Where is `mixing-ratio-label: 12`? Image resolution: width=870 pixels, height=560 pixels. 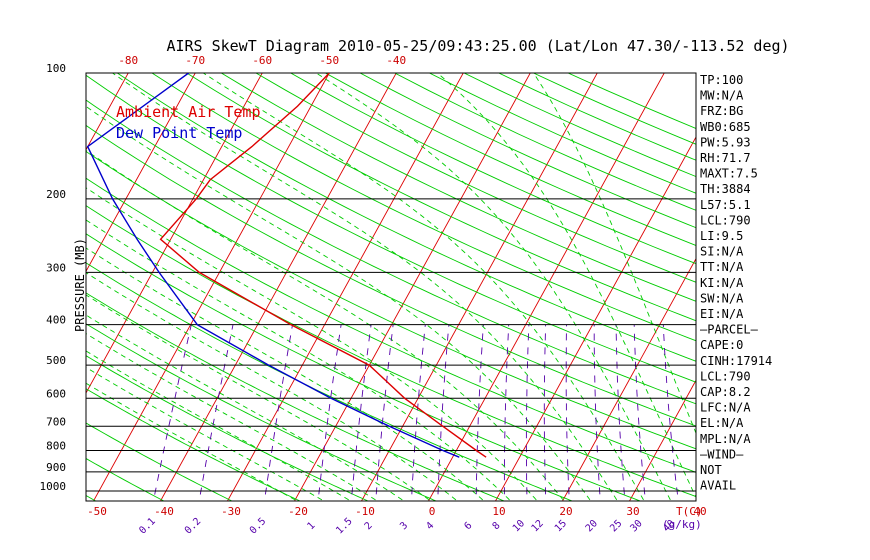
mixing-ratio-label: 12 is located at coordinates (538, 526).